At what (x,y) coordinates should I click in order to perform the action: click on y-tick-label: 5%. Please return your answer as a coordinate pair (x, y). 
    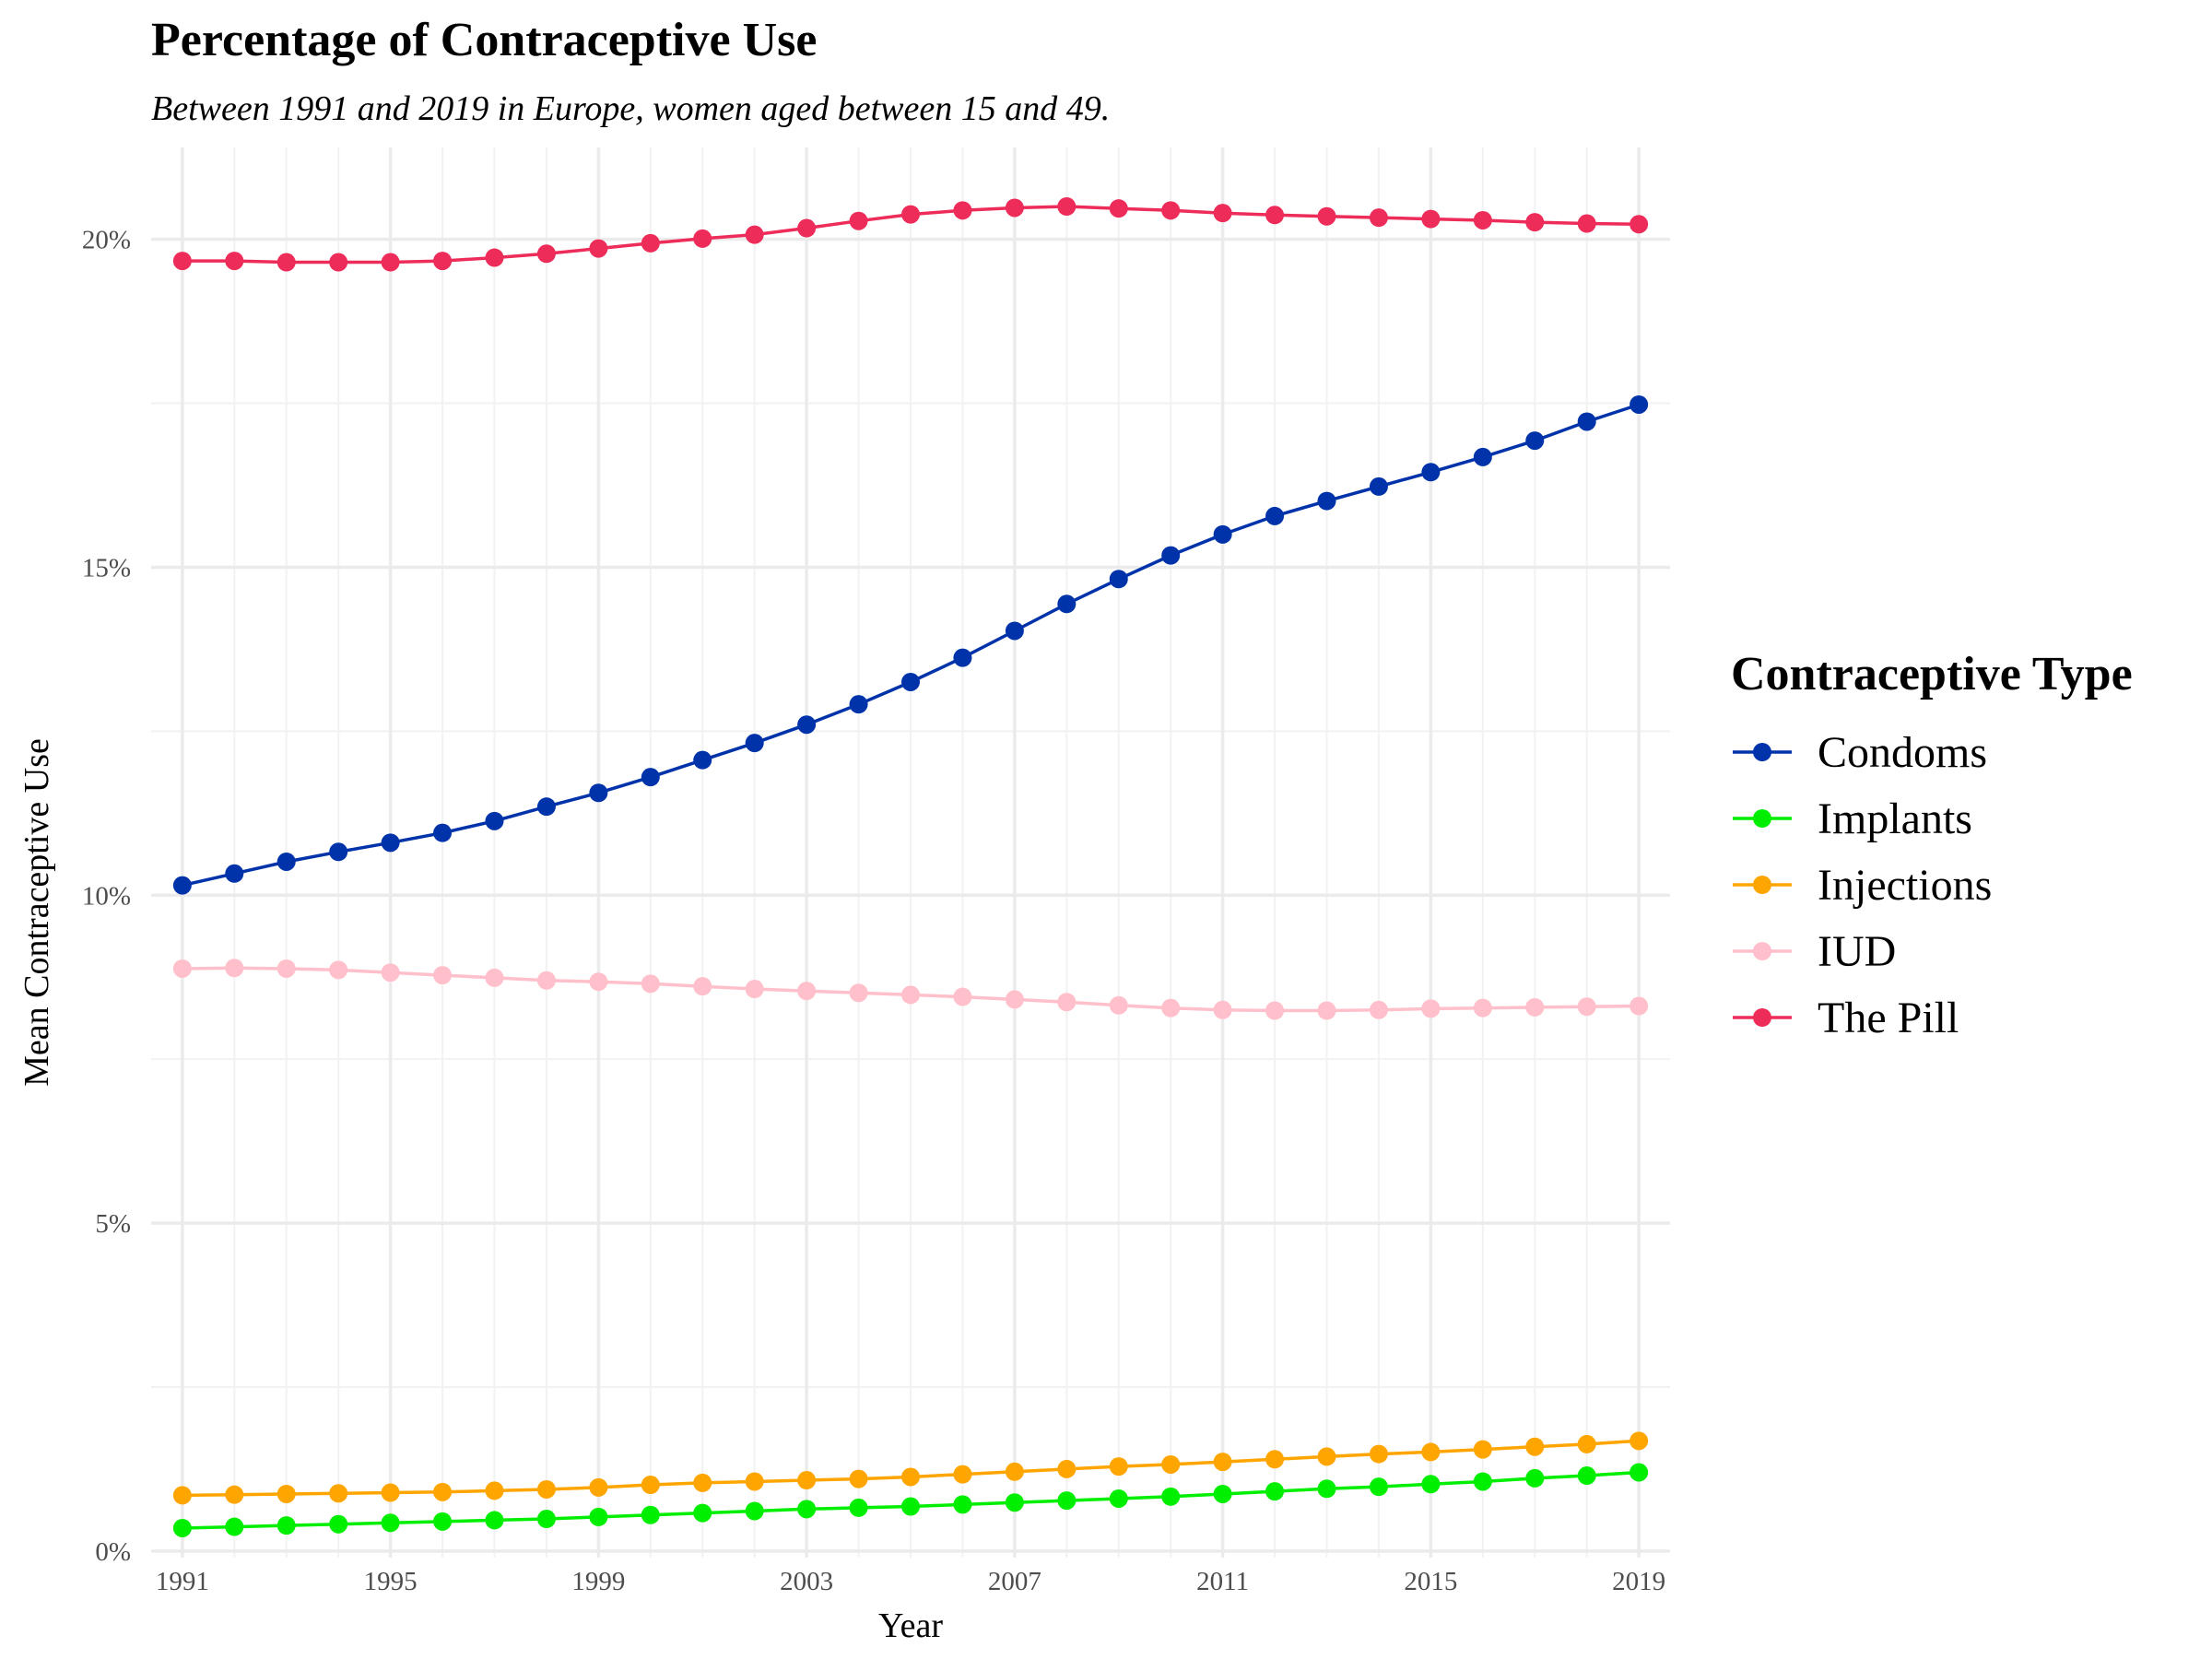
    Looking at the image, I should click on (113, 1224).